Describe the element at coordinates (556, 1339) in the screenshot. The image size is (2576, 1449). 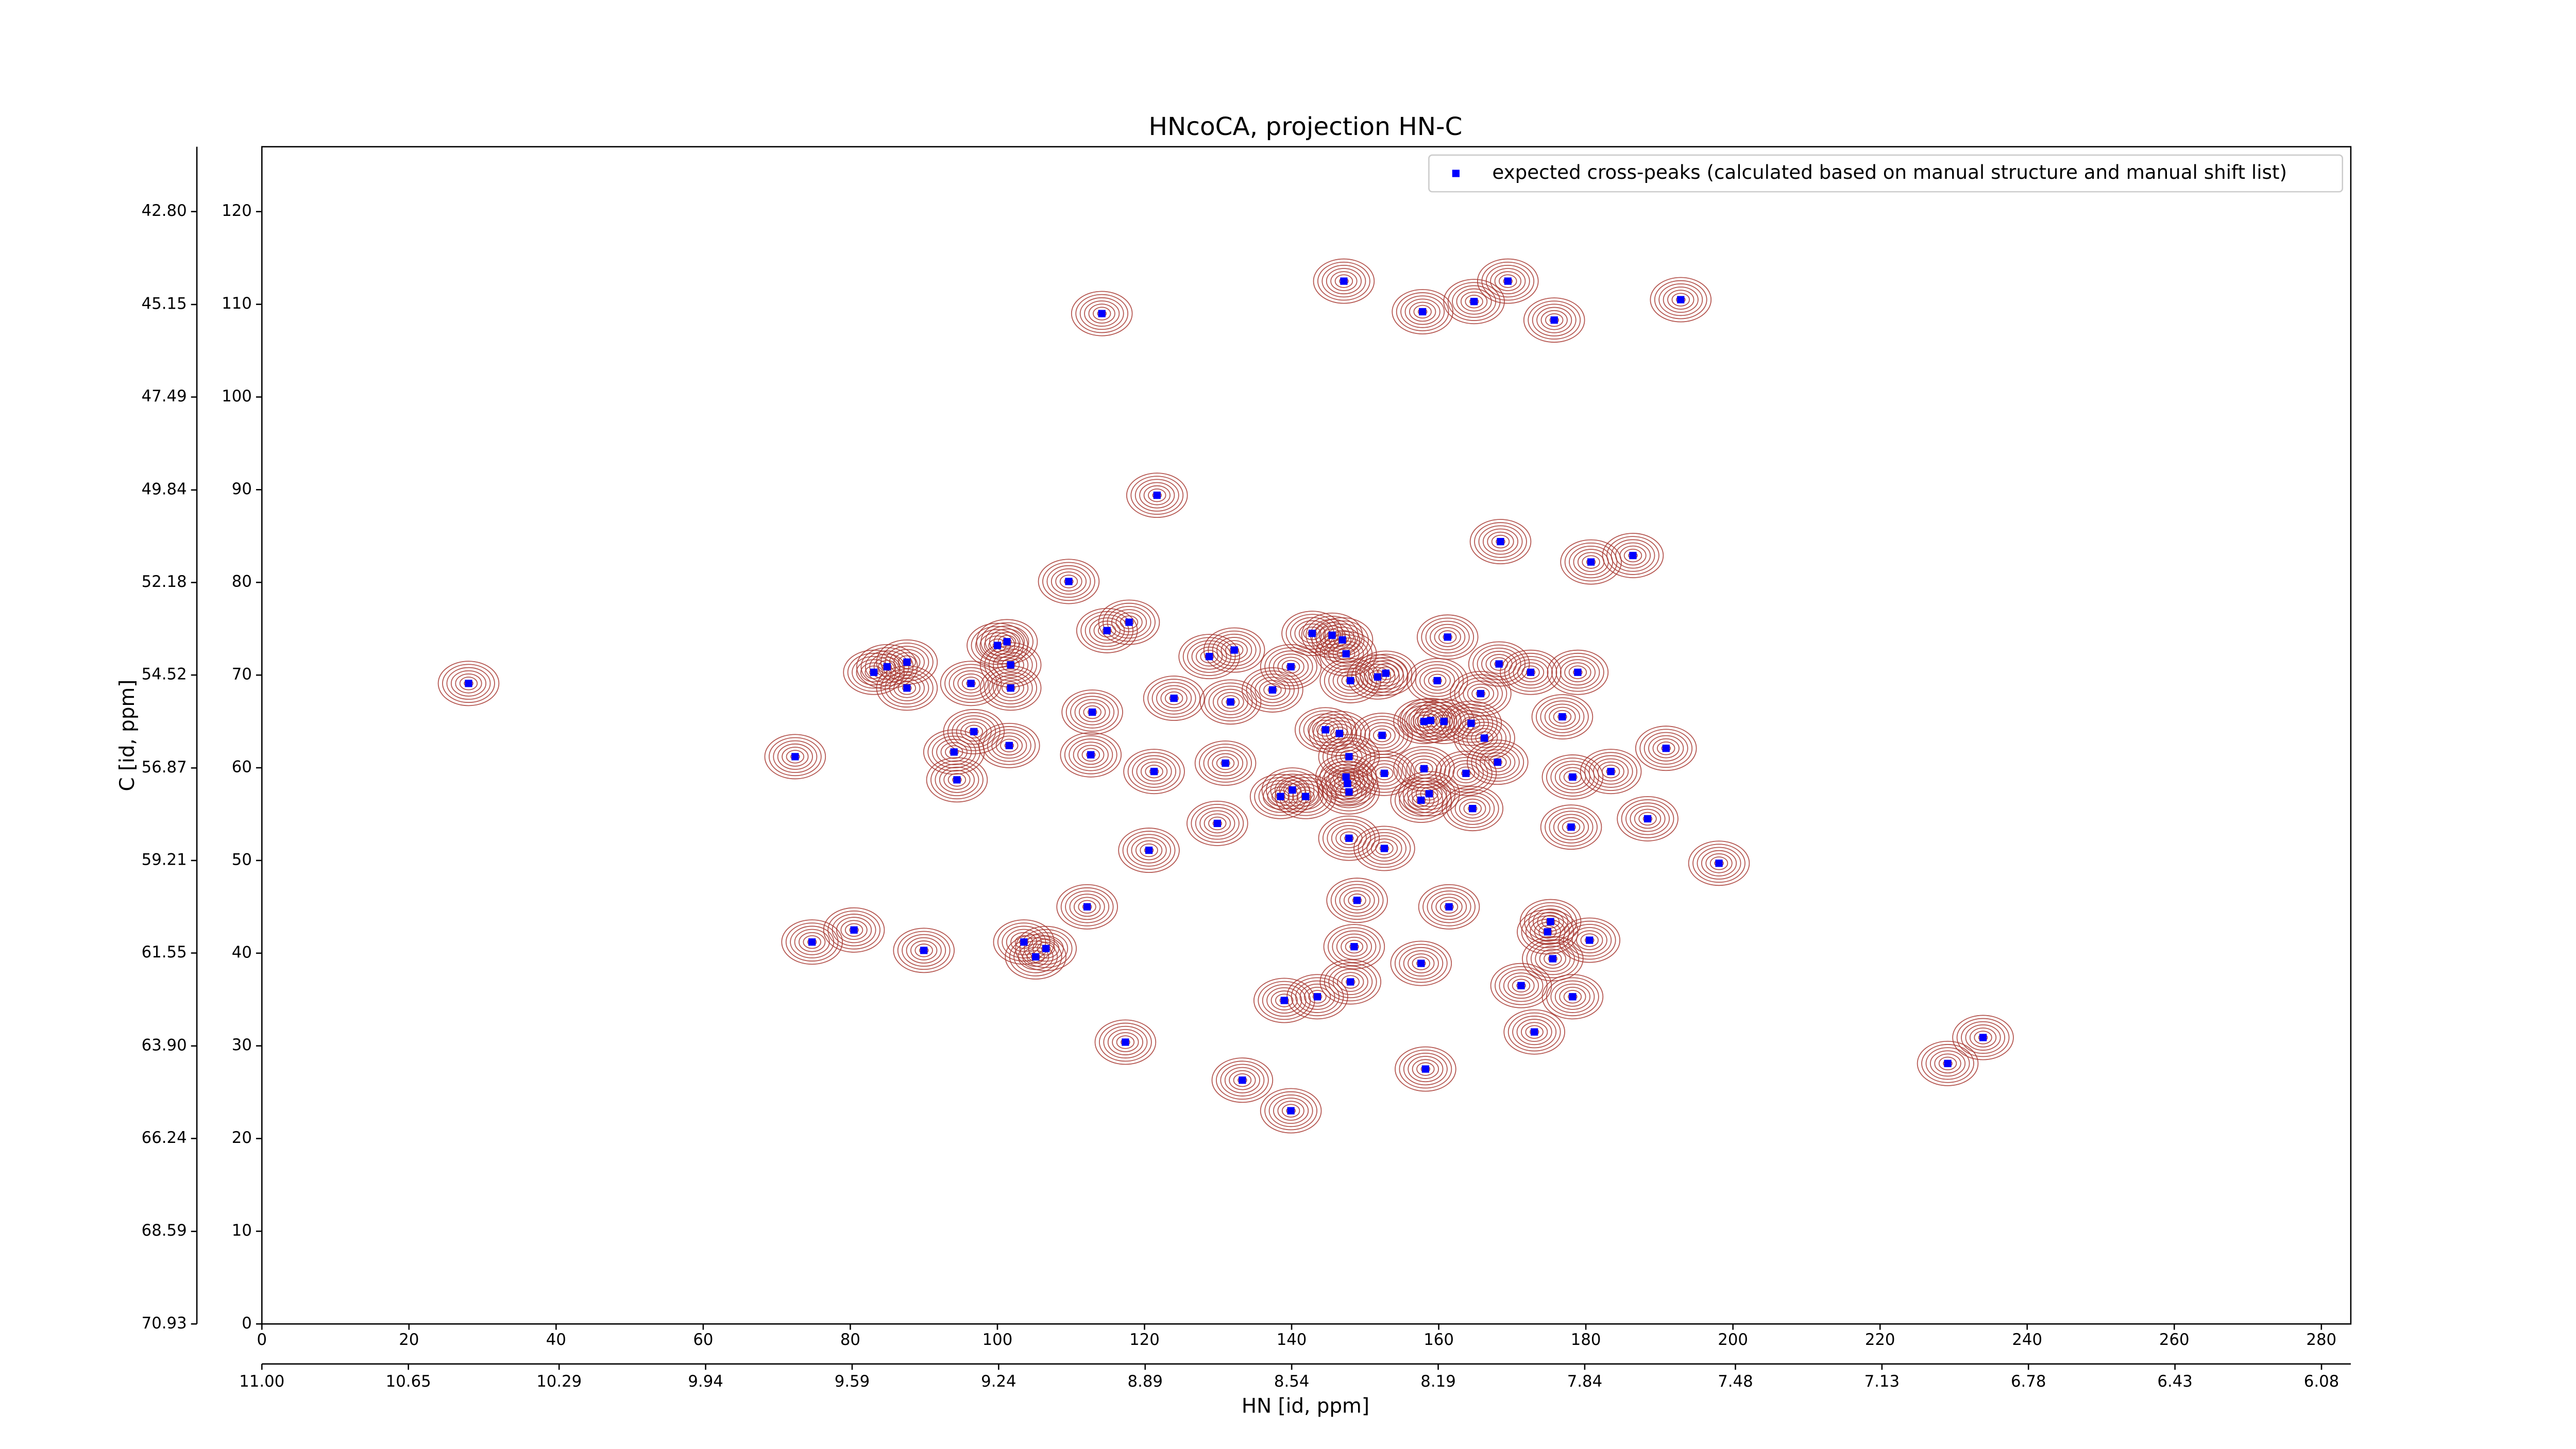
I see `x-tick-label: 40` at that location.